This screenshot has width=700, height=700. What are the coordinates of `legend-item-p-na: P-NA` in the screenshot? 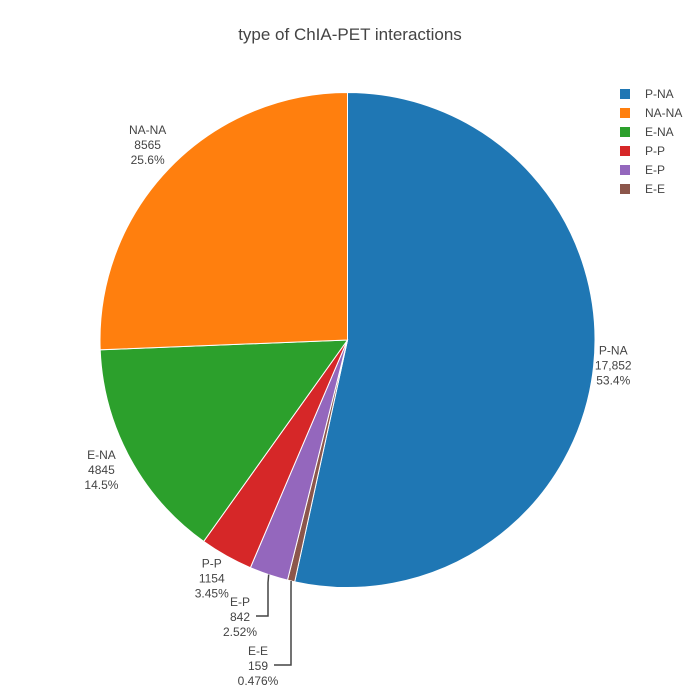 It's located at (647, 94).